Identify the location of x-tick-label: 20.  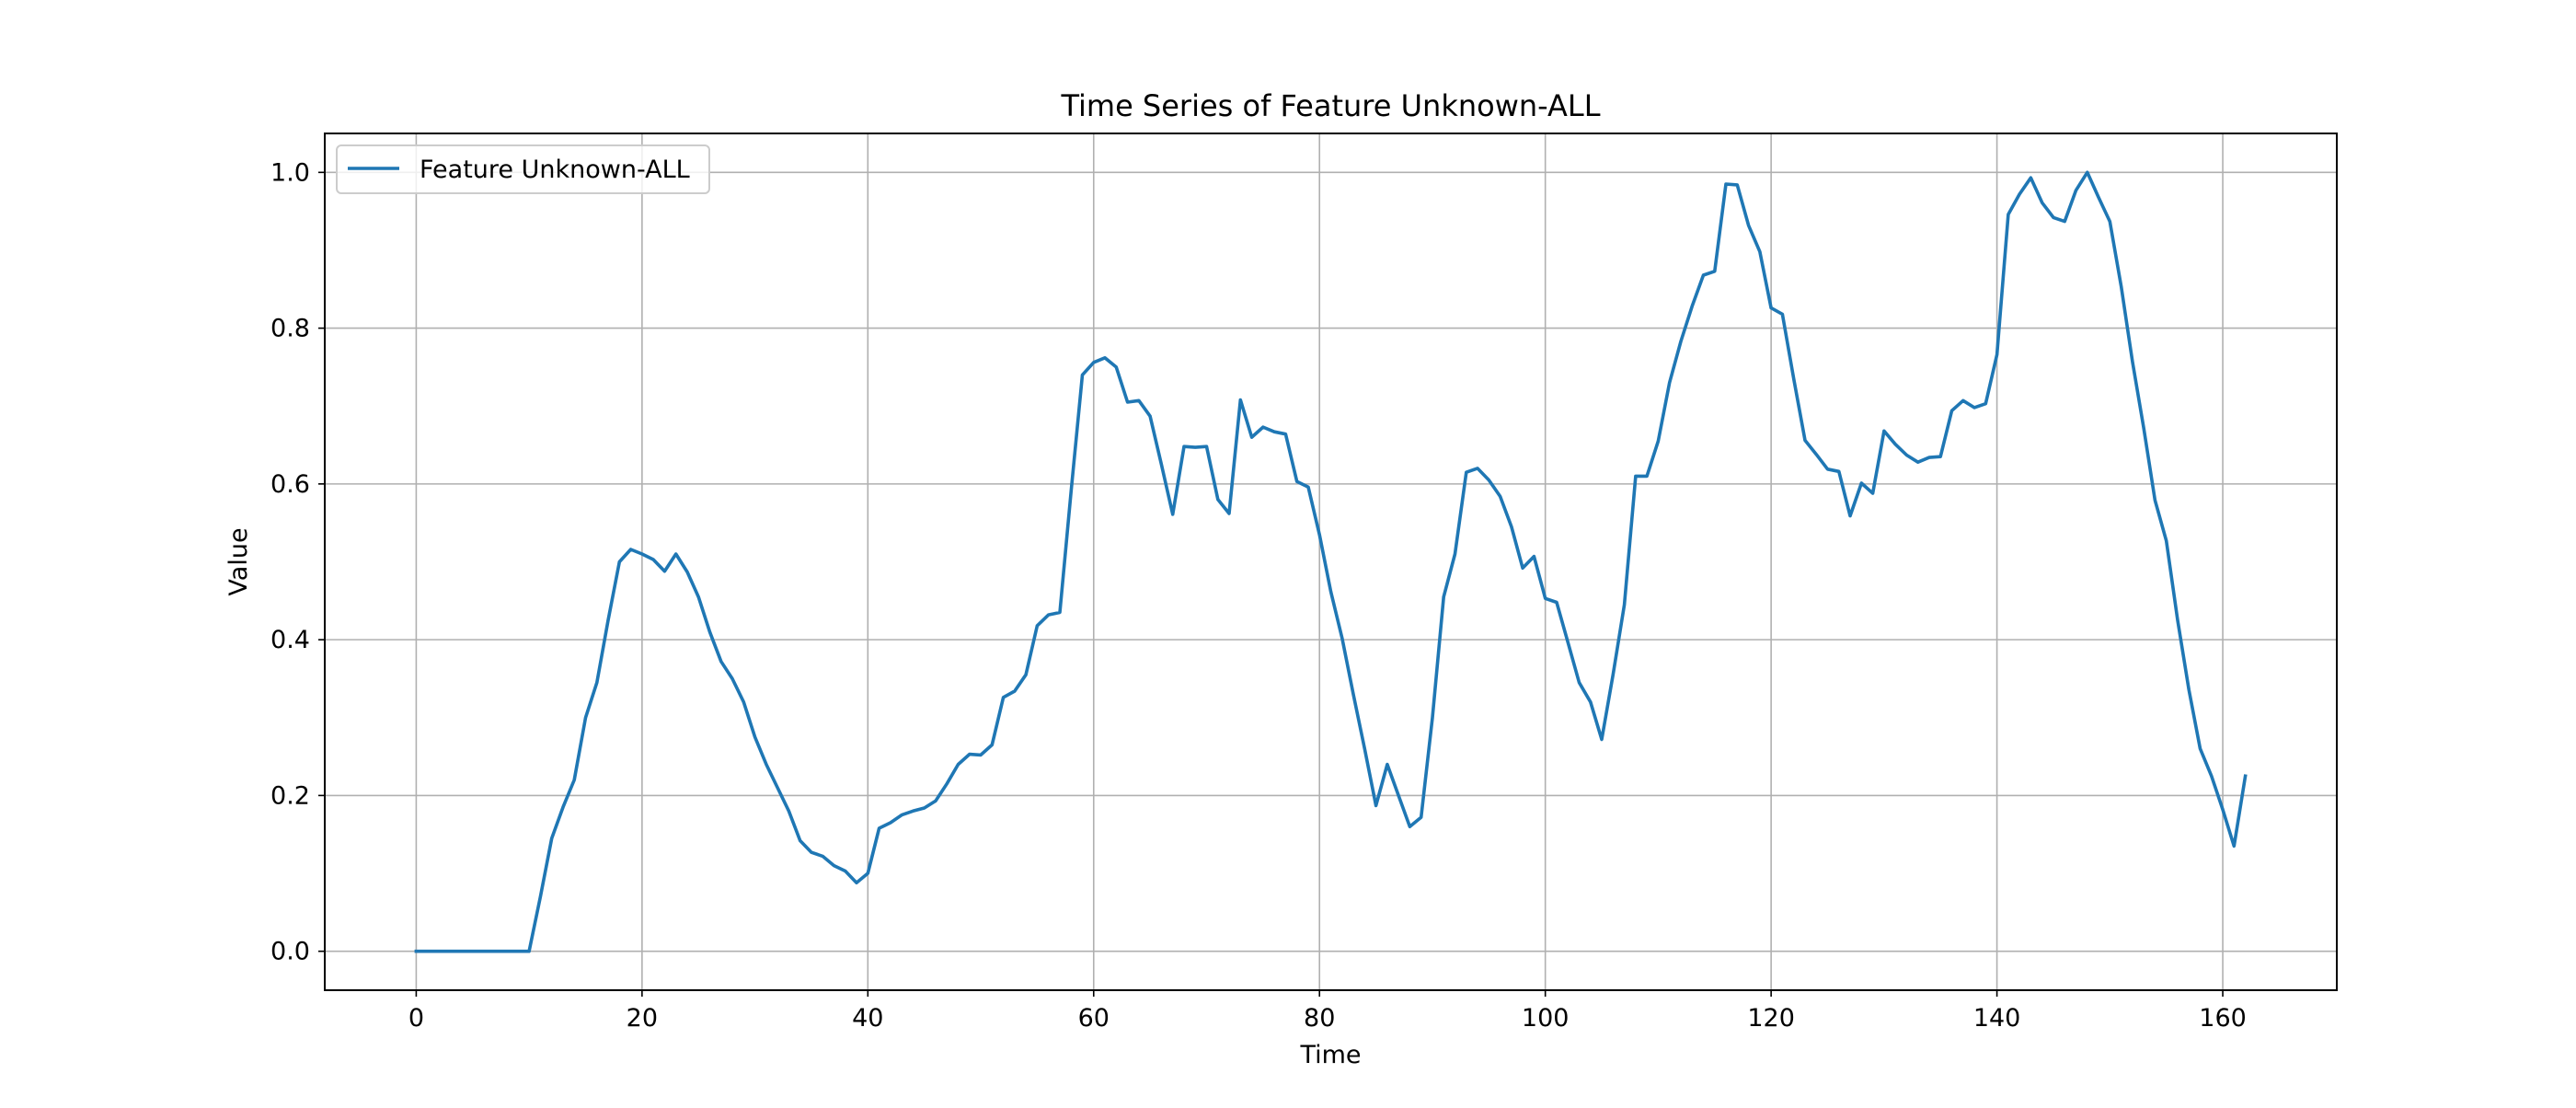
(642, 1018).